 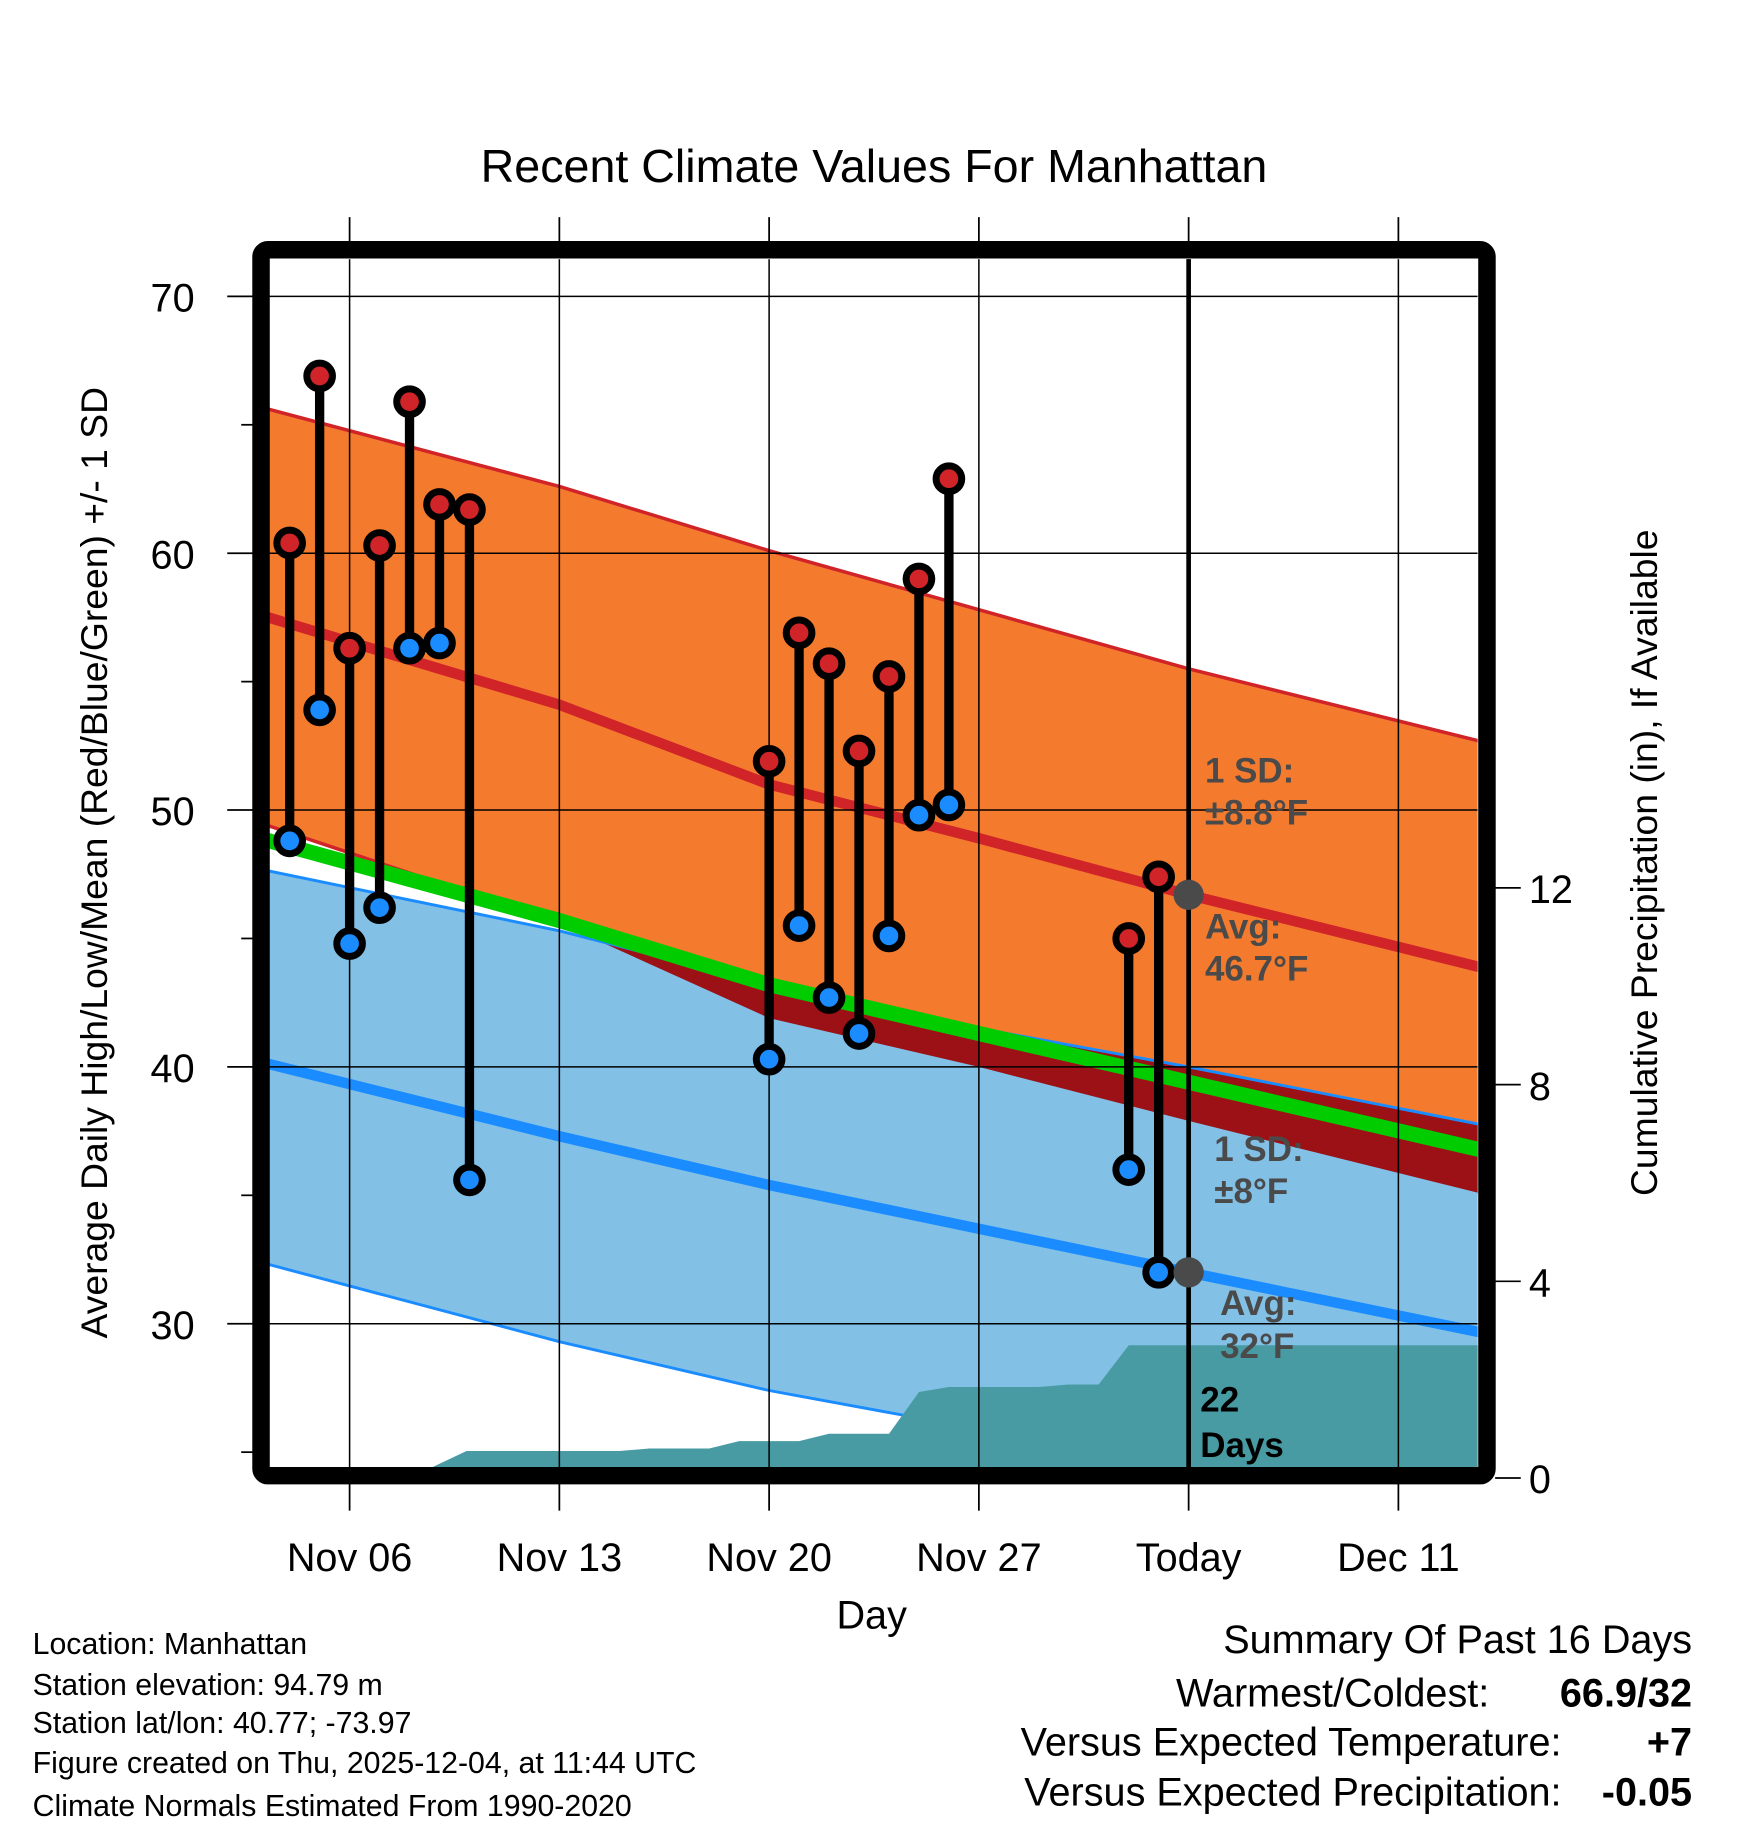 What do you see at coordinates (1188, 894) in the screenshot?
I see `today-high-avg-marker` at bounding box center [1188, 894].